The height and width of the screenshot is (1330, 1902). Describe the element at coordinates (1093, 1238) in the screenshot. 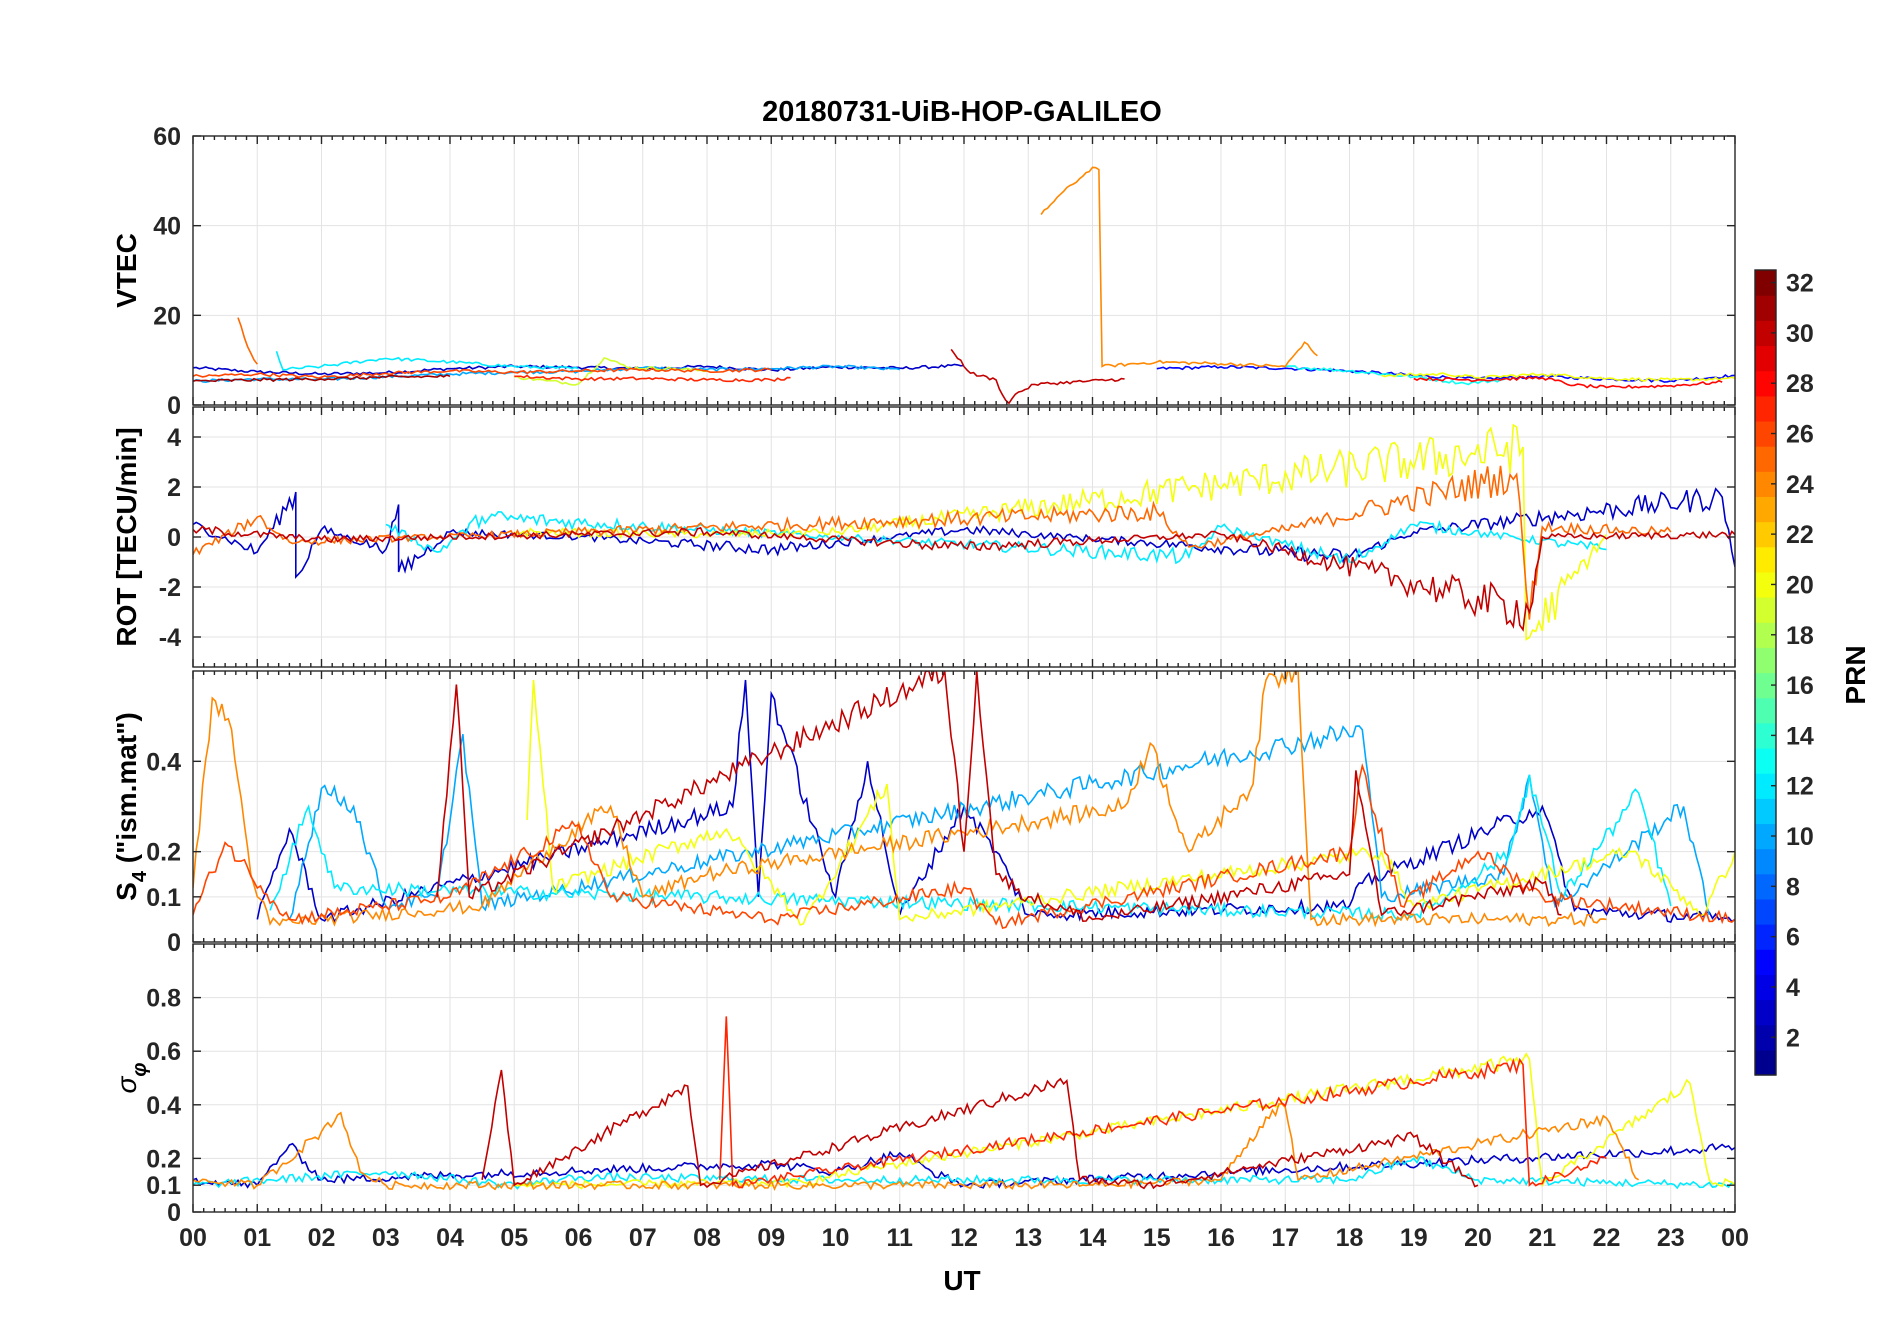

I see `x-tick-label: 14` at that location.